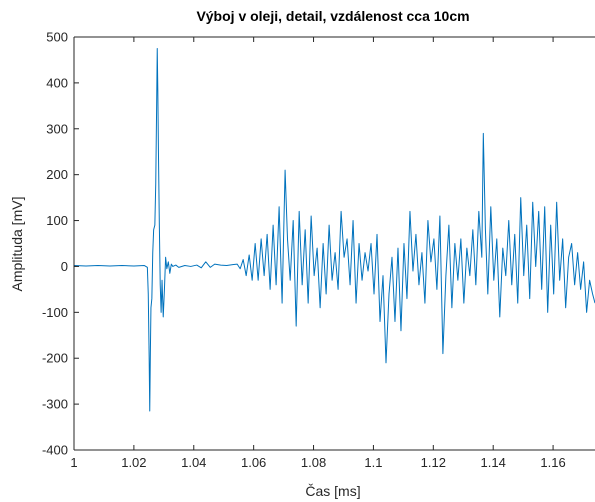  I want to click on x-tick-label: 1.08, so click(313, 462).